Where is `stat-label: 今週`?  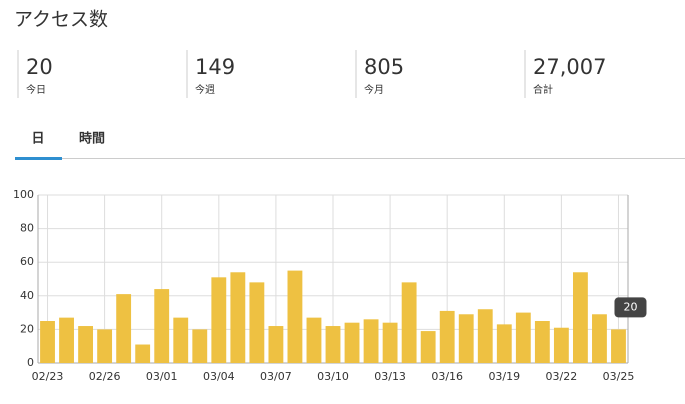 stat-label: 今週 is located at coordinates (205, 89).